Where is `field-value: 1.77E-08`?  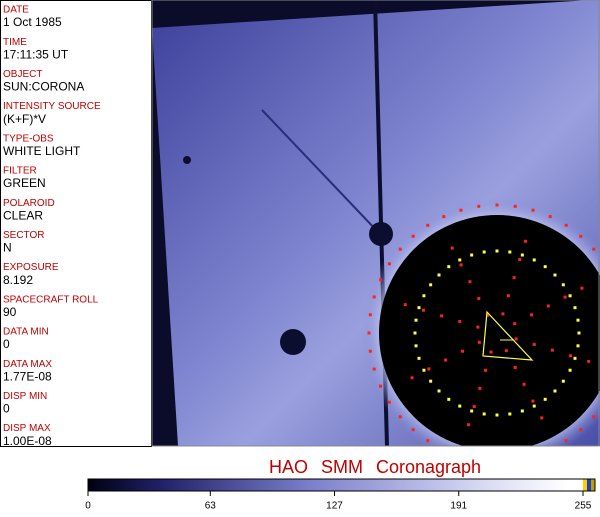
field-value: 1.77E-08 is located at coordinates (27, 376).